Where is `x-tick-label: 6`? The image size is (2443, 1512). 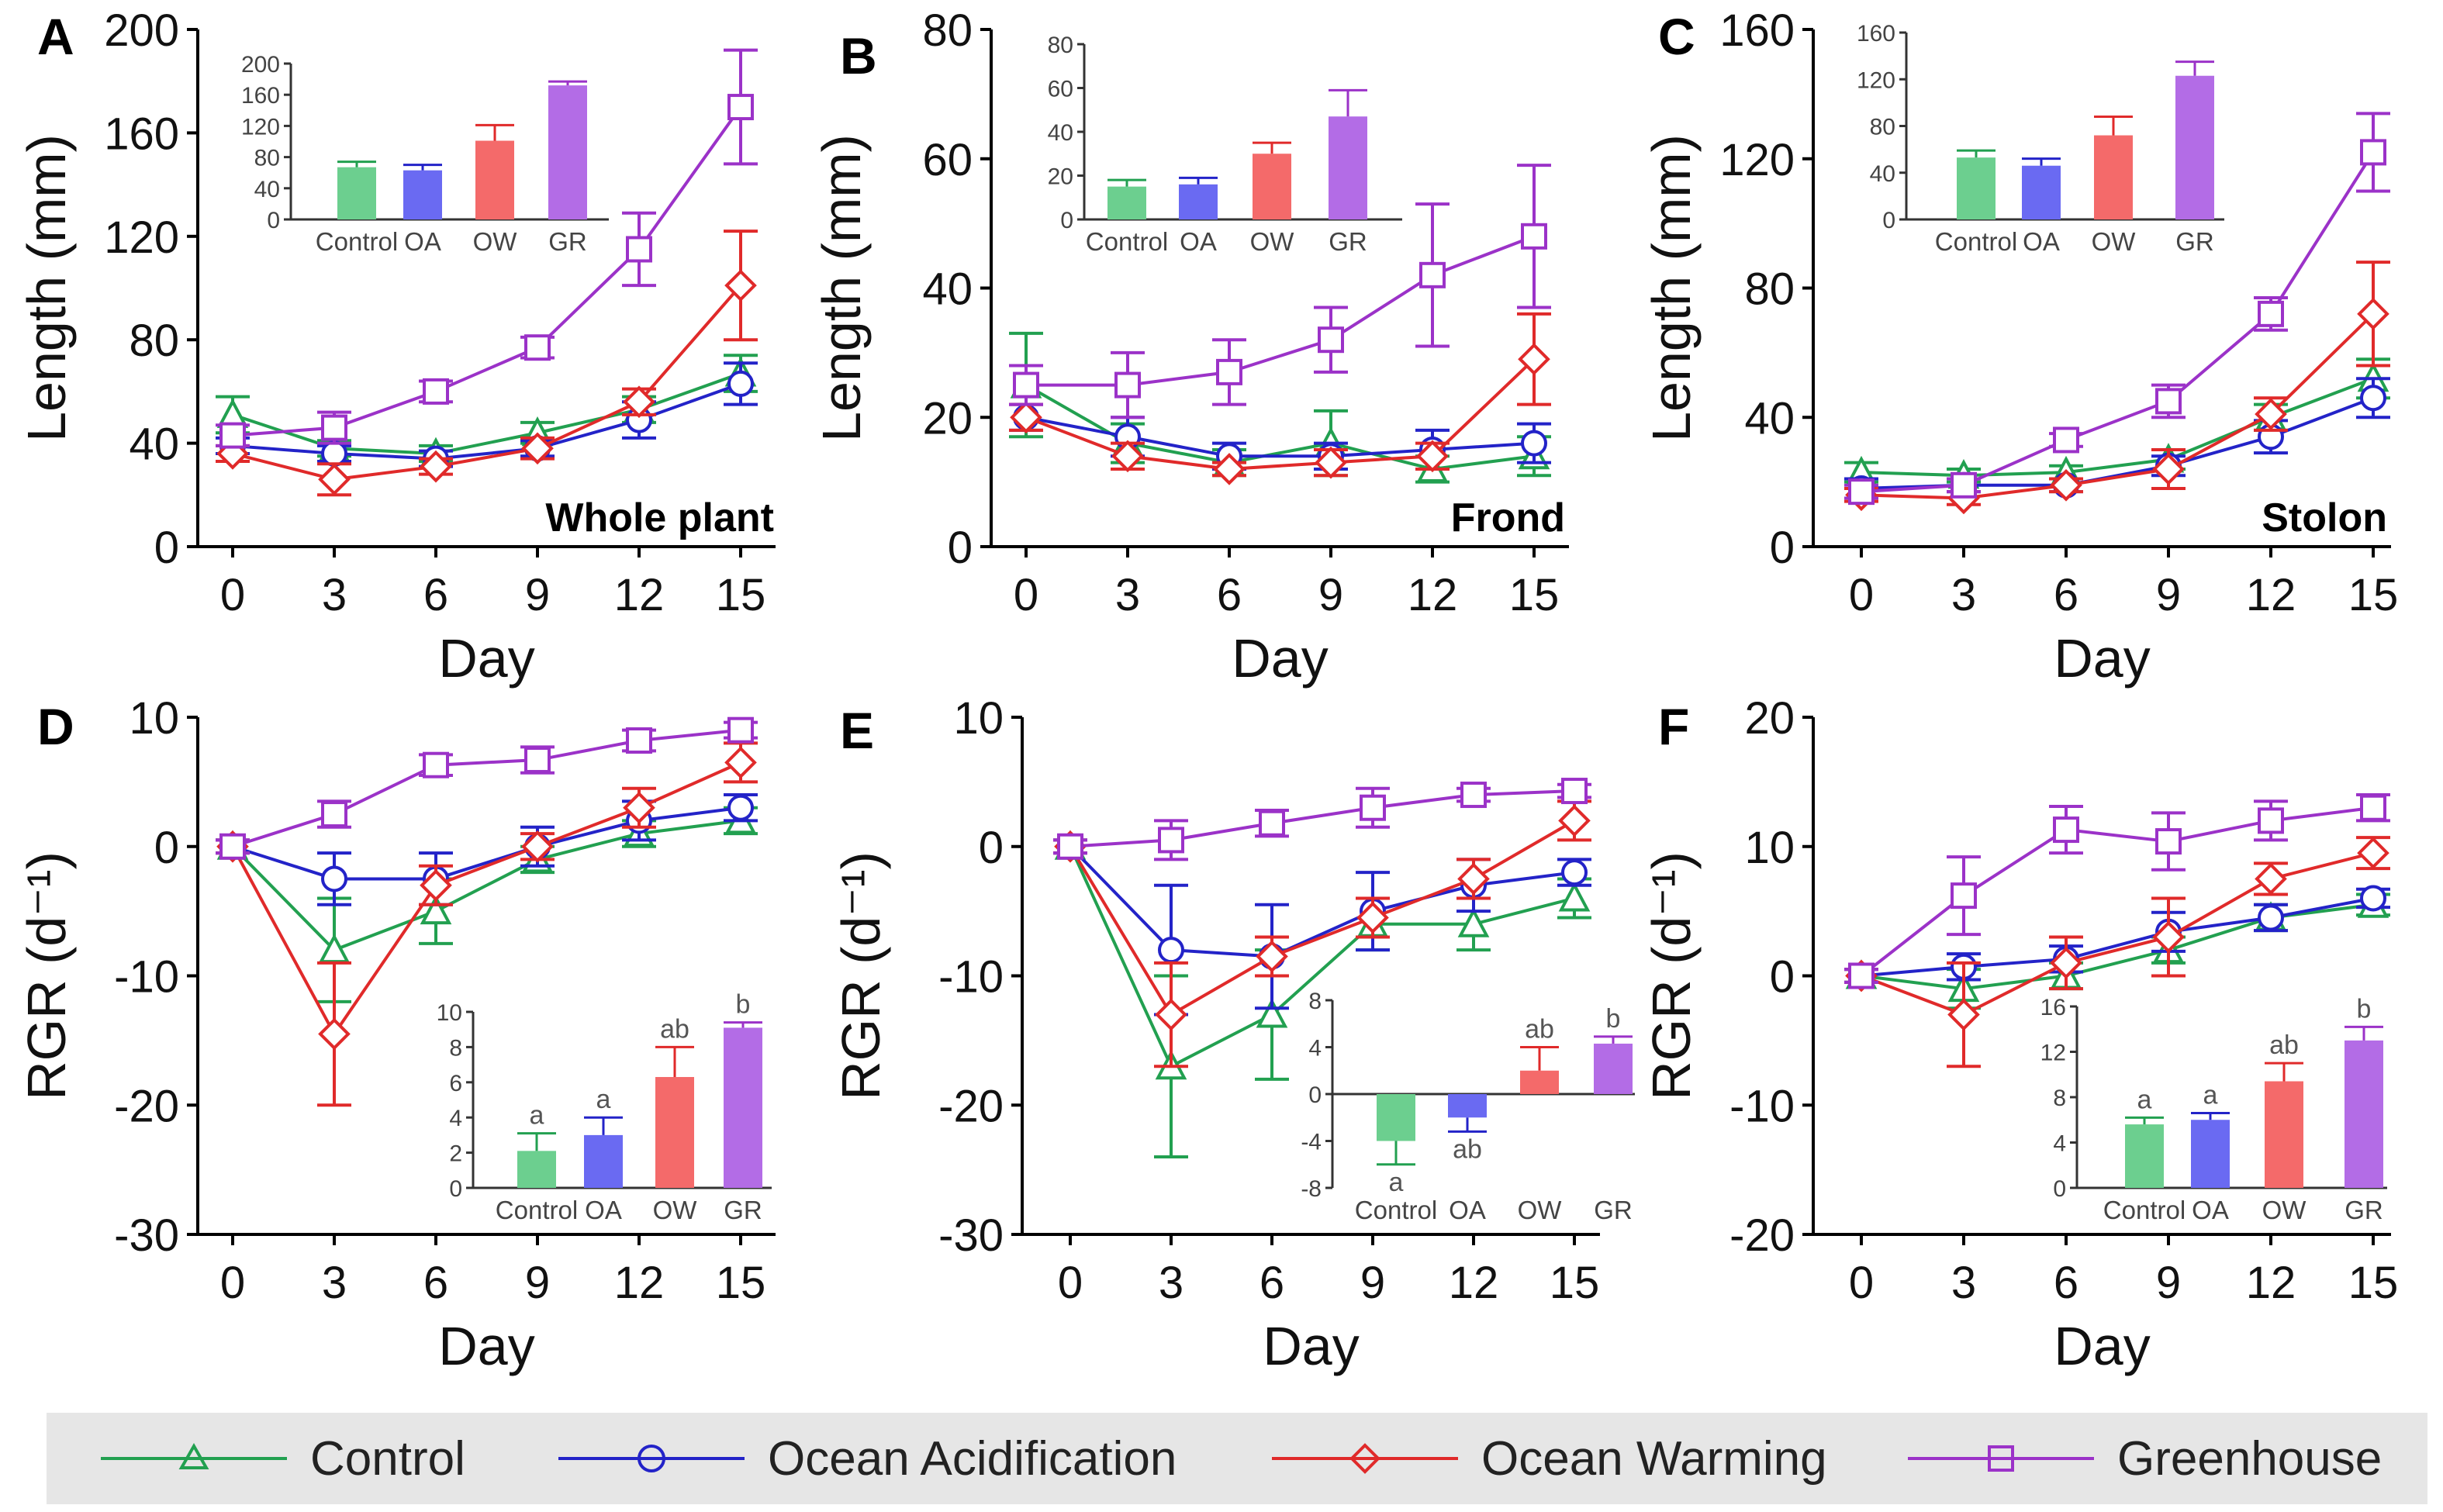
x-tick-label: 6 is located at coordinates (2066, 1283).